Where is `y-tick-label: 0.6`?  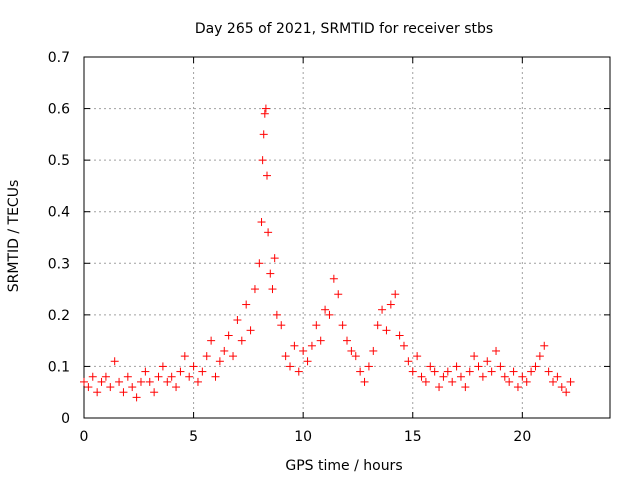
y-tick-label: 0.6 is located at coordinates (59, 110).